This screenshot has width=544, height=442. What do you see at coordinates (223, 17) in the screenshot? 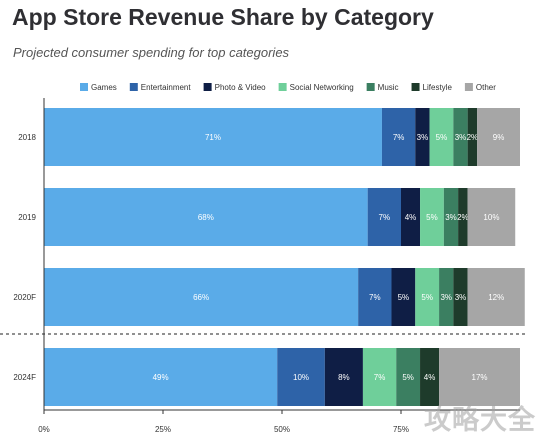
I see `chart-title: App Store Revenue Share by Category` at bounding box center [223, 17].